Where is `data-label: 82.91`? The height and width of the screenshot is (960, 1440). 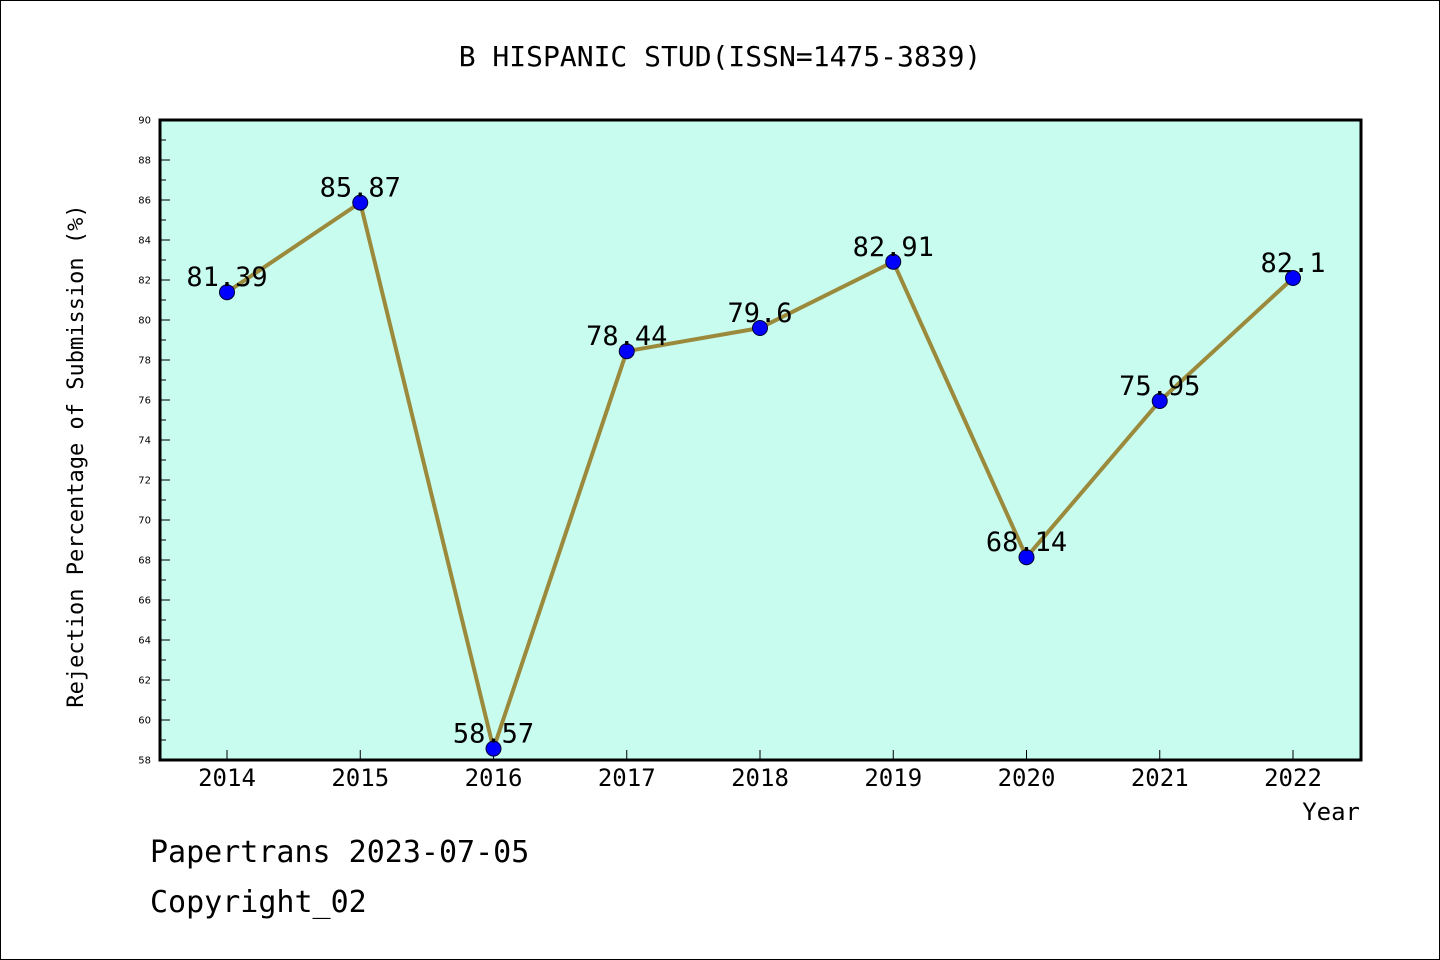 data-label: 82.91 is located at coordinates (893, 247).